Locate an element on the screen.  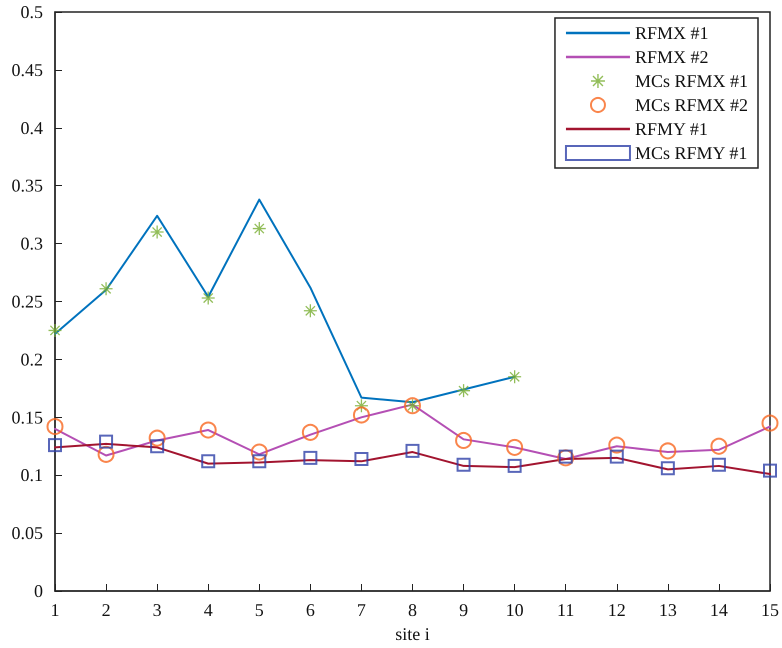
y-tick-label: 0.35 is located at coordinates (27, 186).